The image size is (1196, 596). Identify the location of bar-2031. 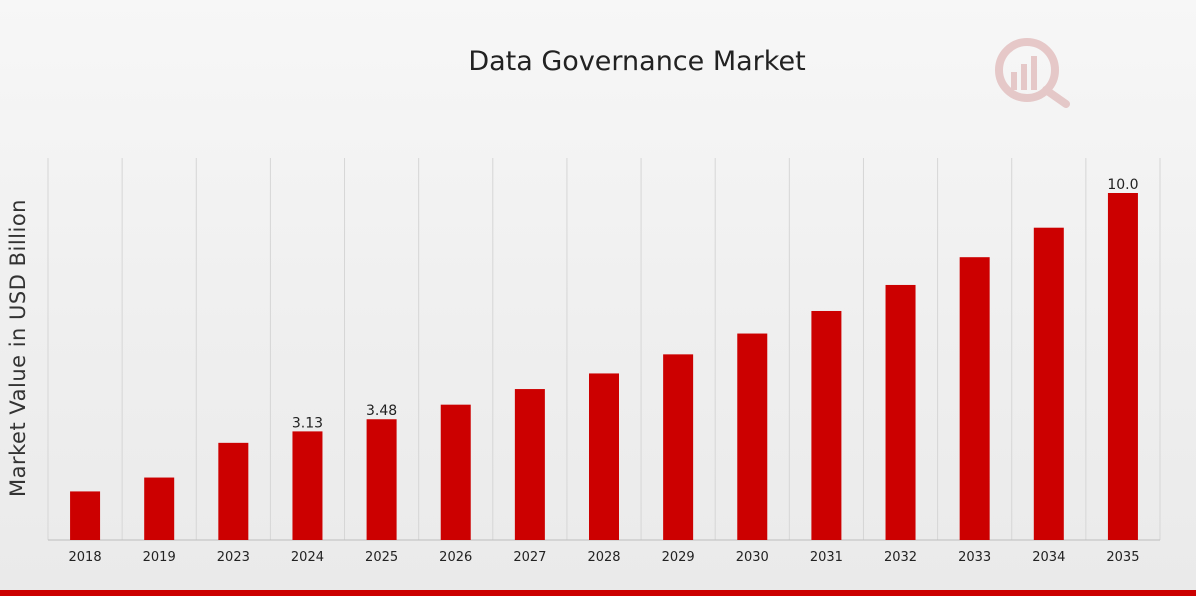
(826, 425).